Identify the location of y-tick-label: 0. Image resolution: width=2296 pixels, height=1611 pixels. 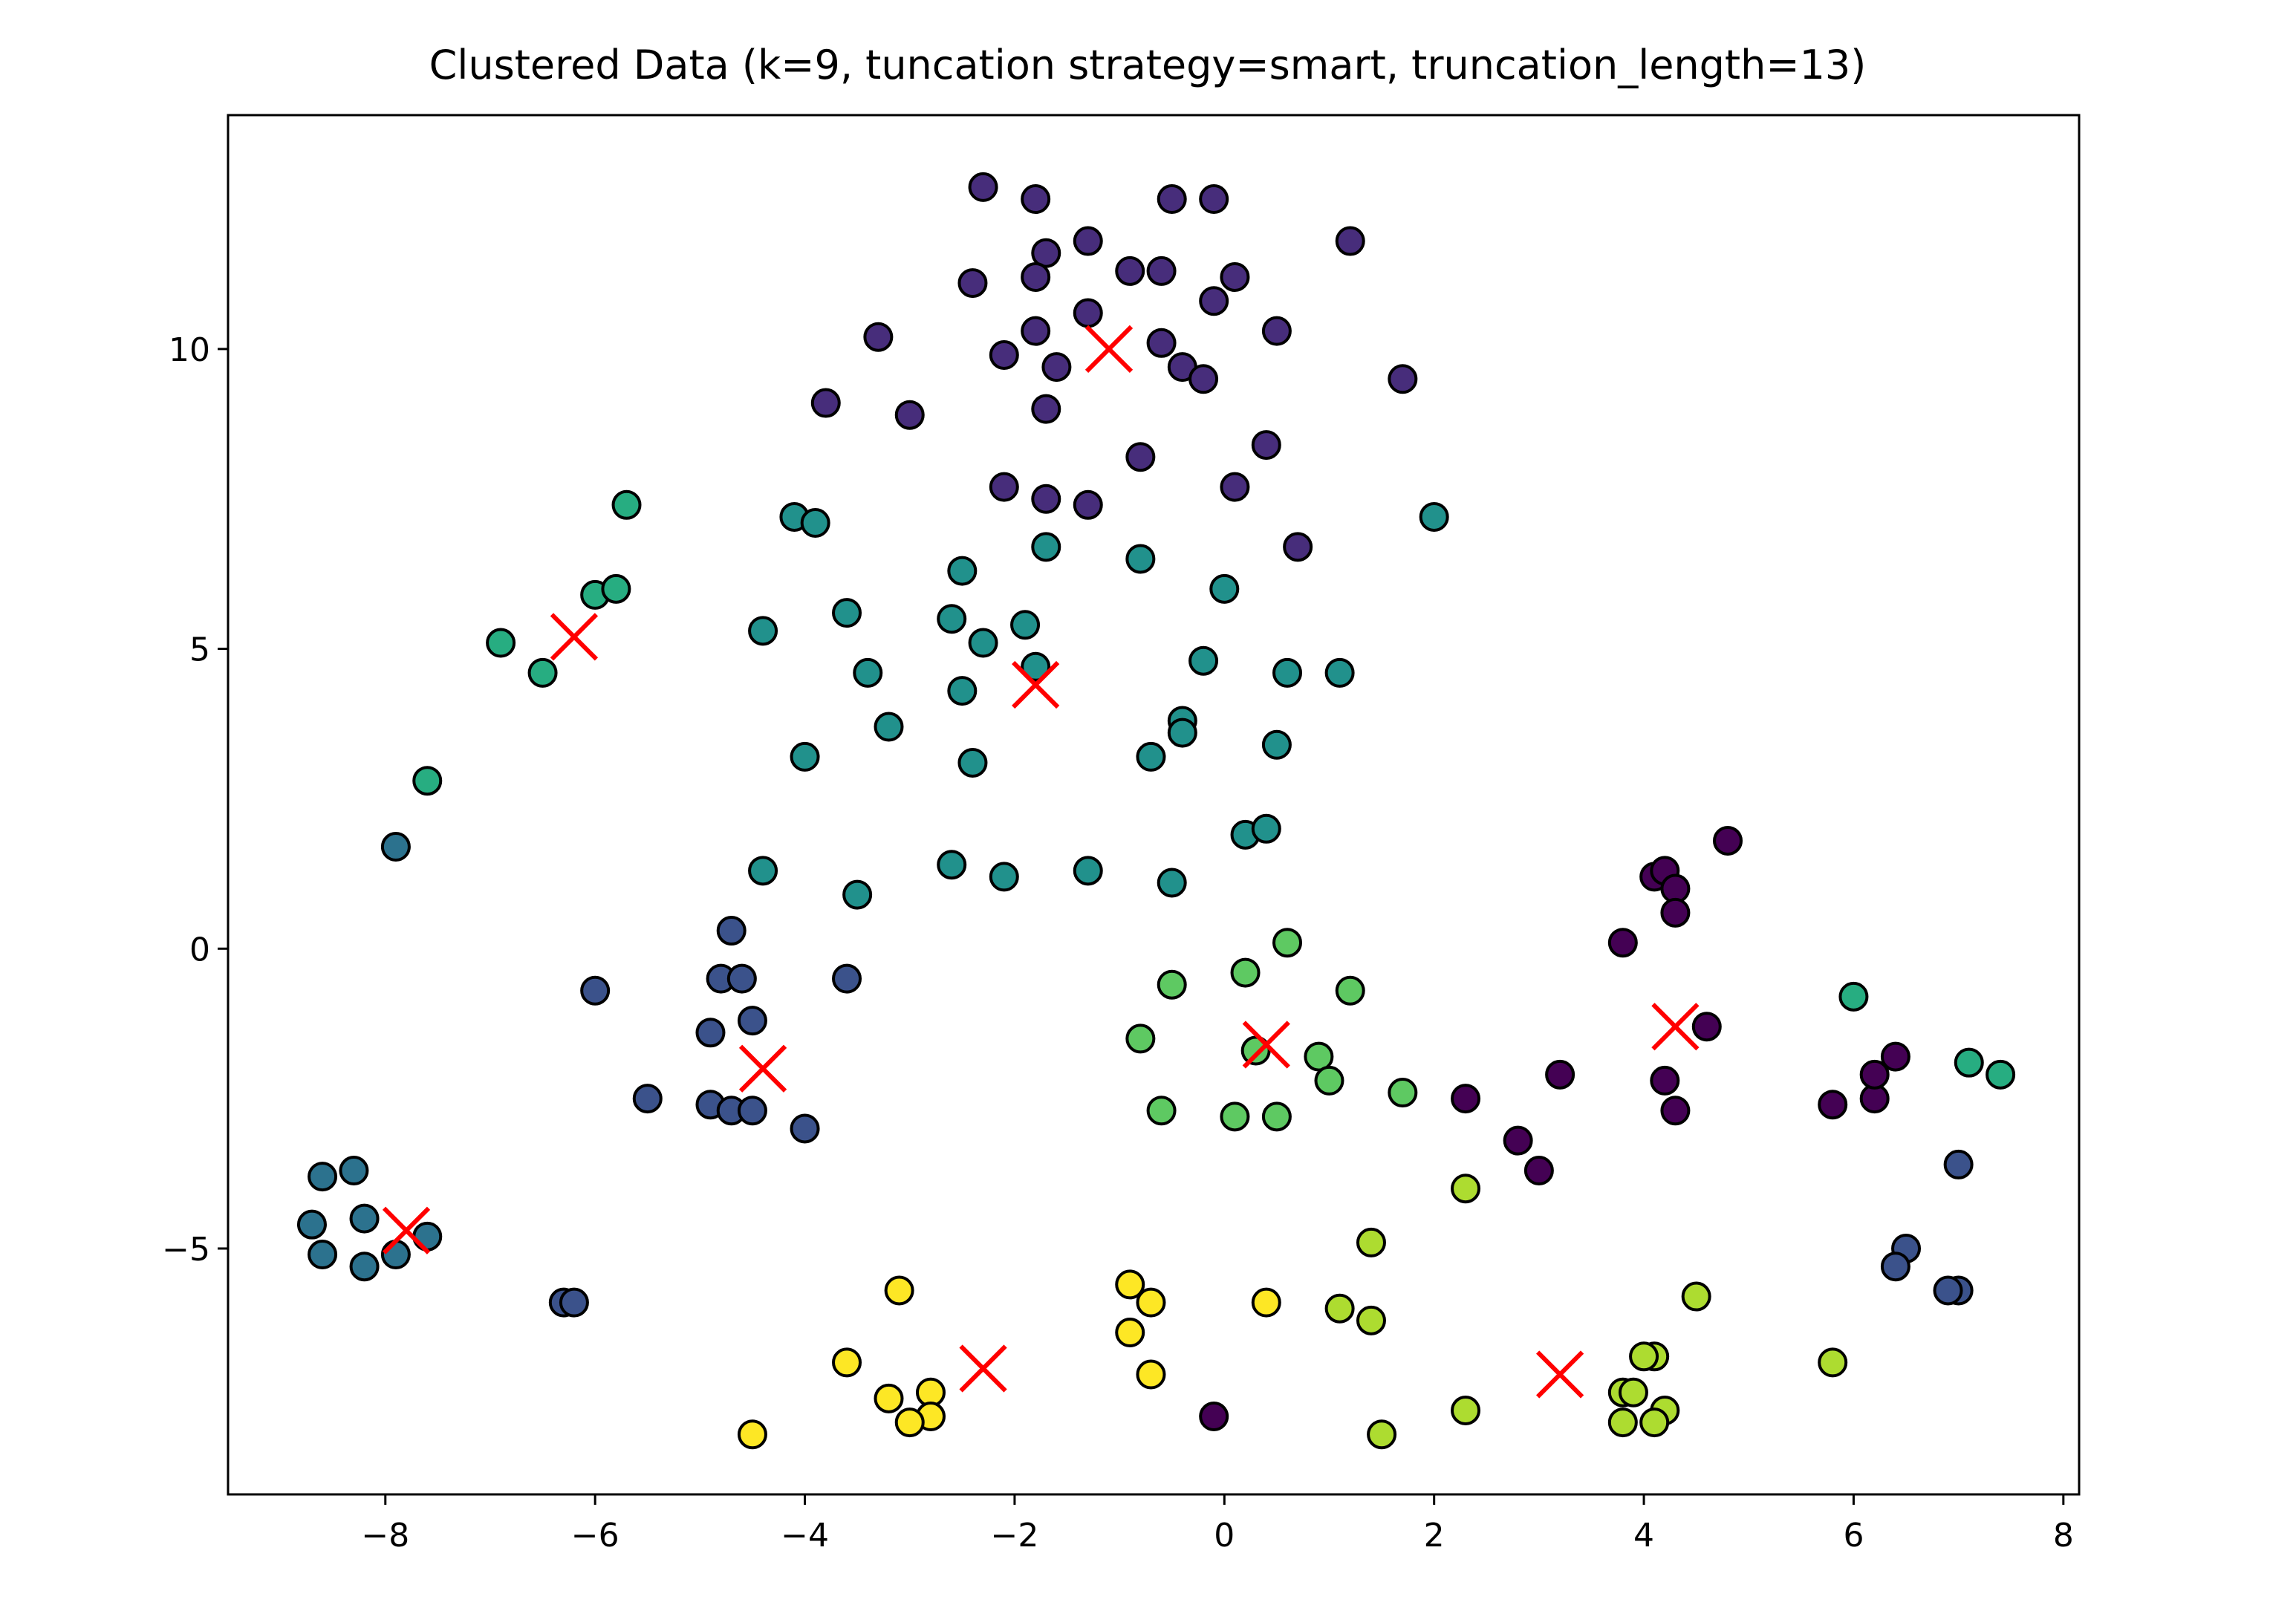
(199, 950).